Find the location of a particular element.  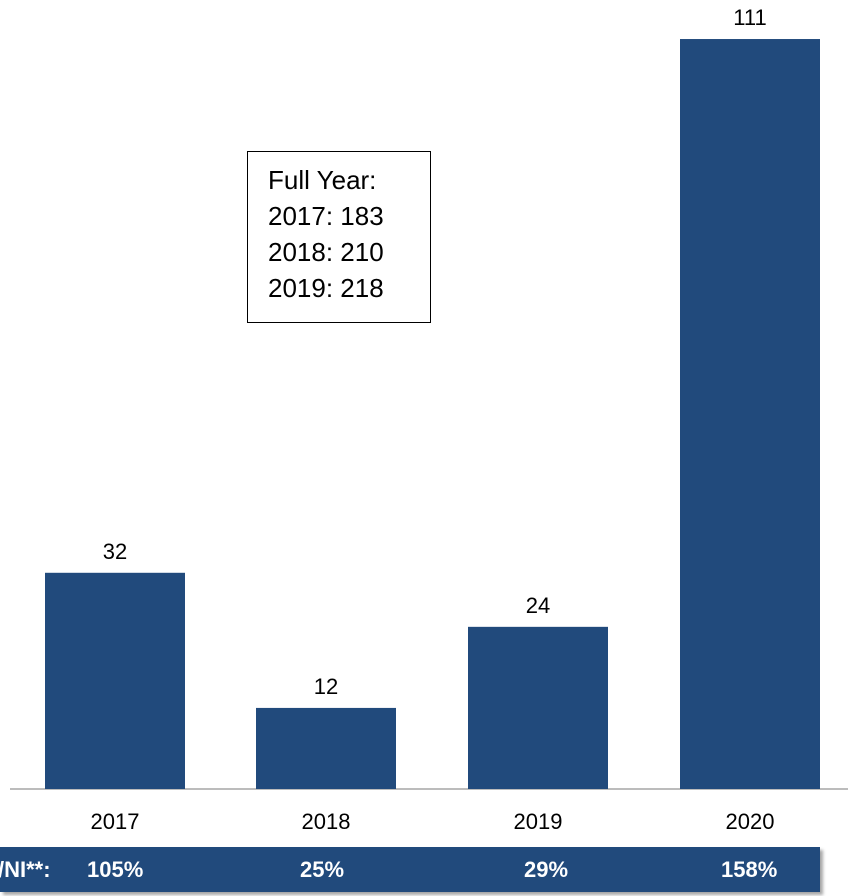

full-year-line-2019: 2019: 218 is located at coordinates (326, 288).